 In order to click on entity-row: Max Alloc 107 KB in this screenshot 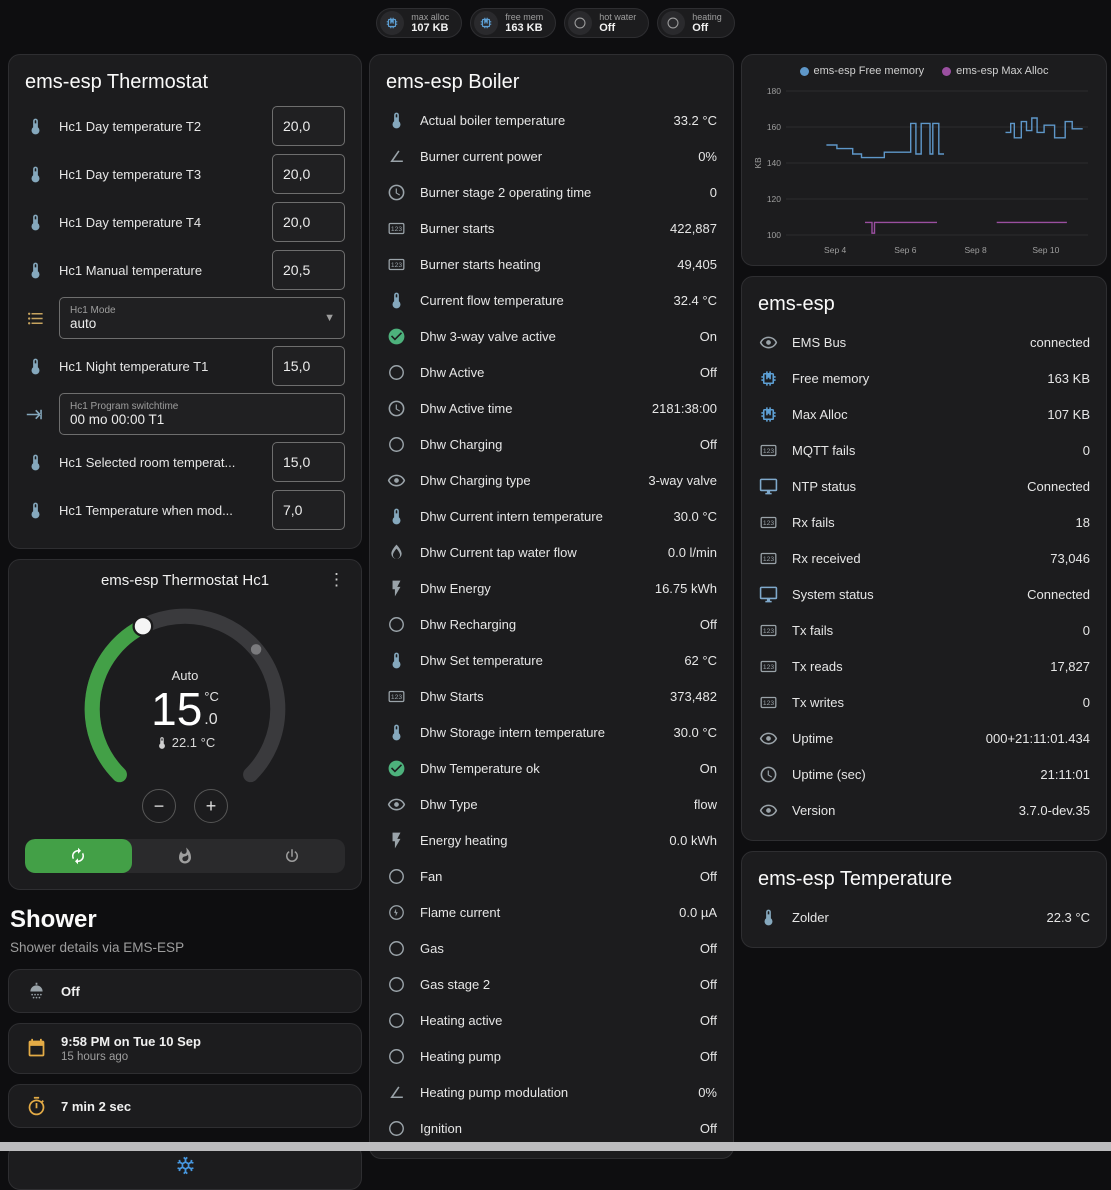, I will do `click(924, 414)`.